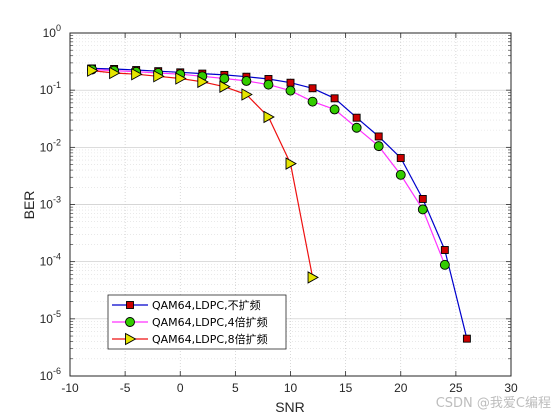 This screenshot has height=420, width=560. What do you see at coordinates (50, 260) in the screenshot?
I see `y-tick-label: 10⁻⁴` at bounding box center [50, 260].